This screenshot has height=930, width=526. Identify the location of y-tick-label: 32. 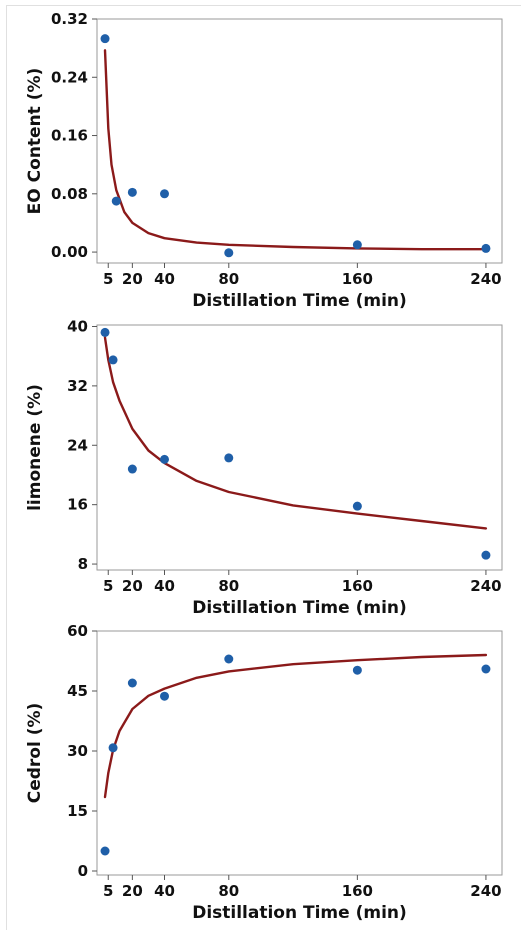
(77, 386).